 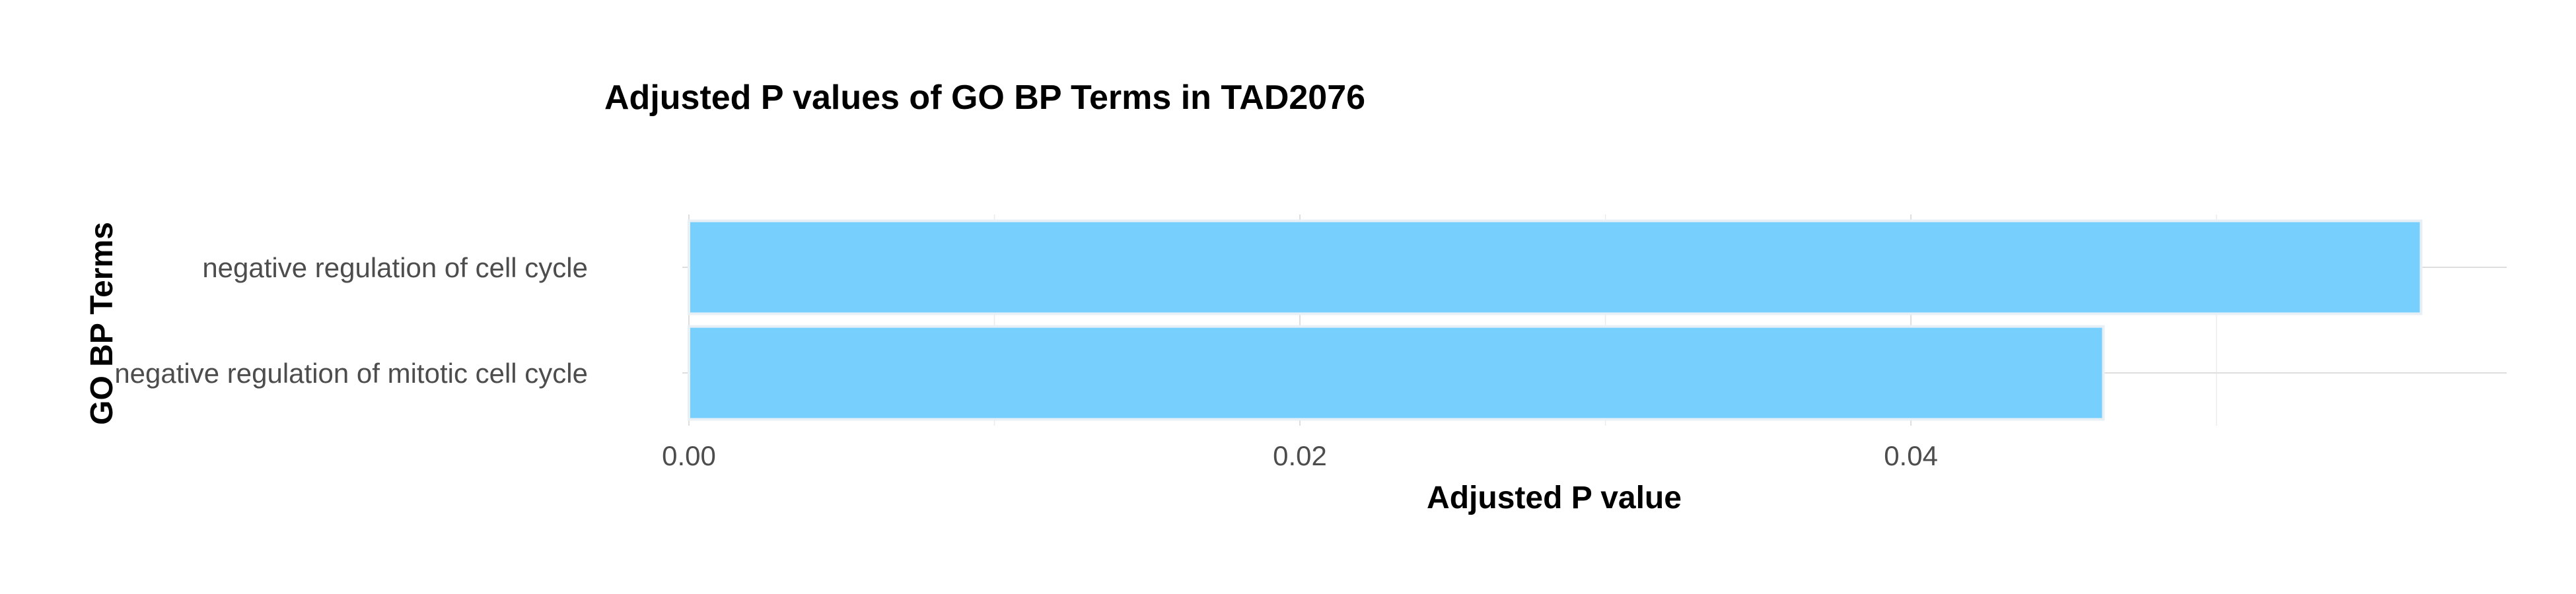 I want to click on x-axis-title: Adjusted P value, so click(x=1554, y=497).